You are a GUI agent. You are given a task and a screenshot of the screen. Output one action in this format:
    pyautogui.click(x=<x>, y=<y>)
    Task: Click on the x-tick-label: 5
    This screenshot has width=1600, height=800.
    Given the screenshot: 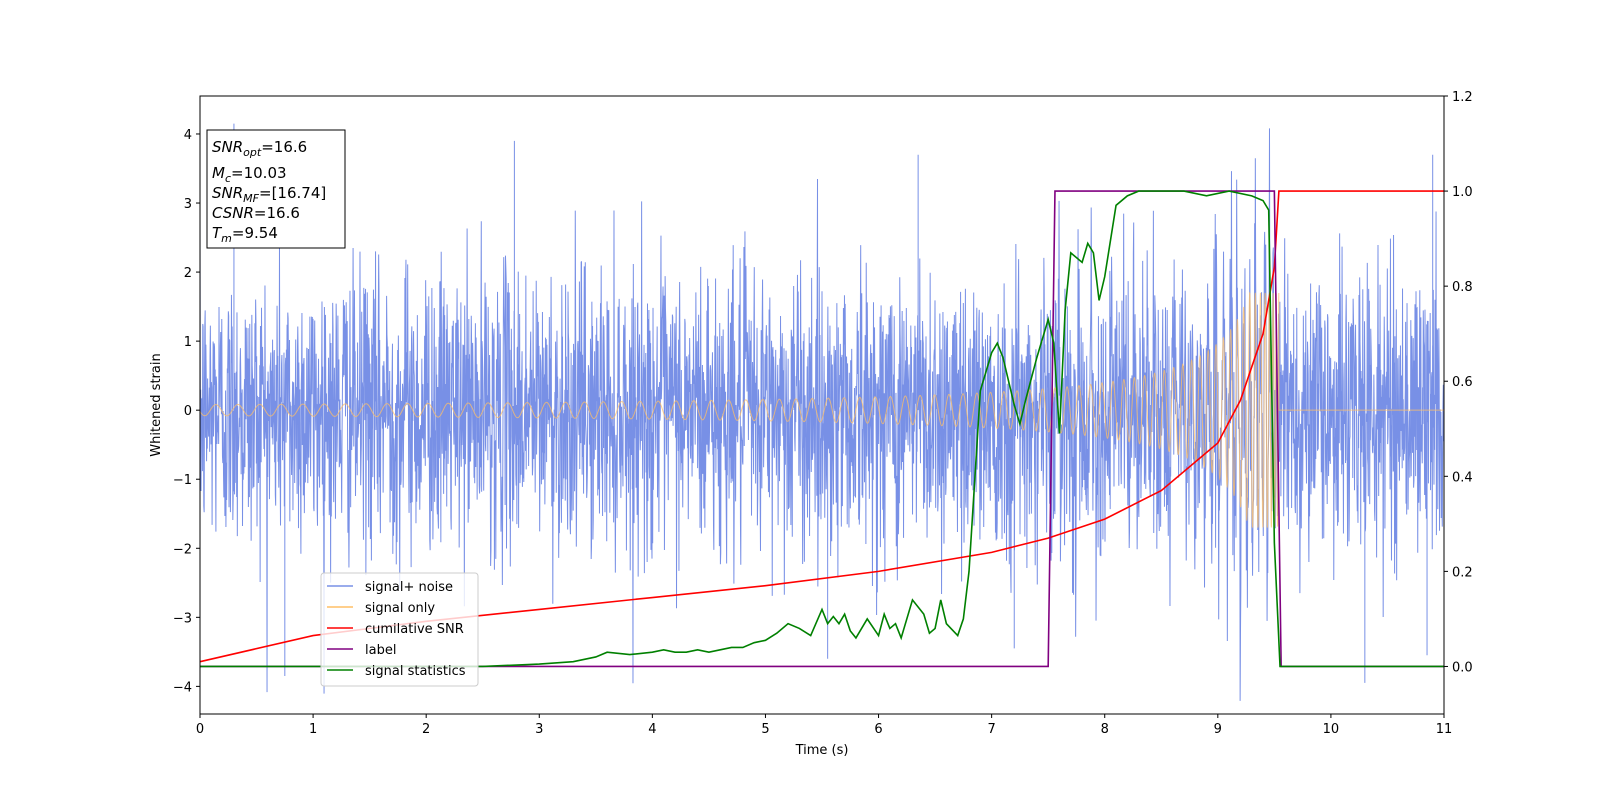 What is the action you would take?
    pyautogui.click(x=765, y=729)
    